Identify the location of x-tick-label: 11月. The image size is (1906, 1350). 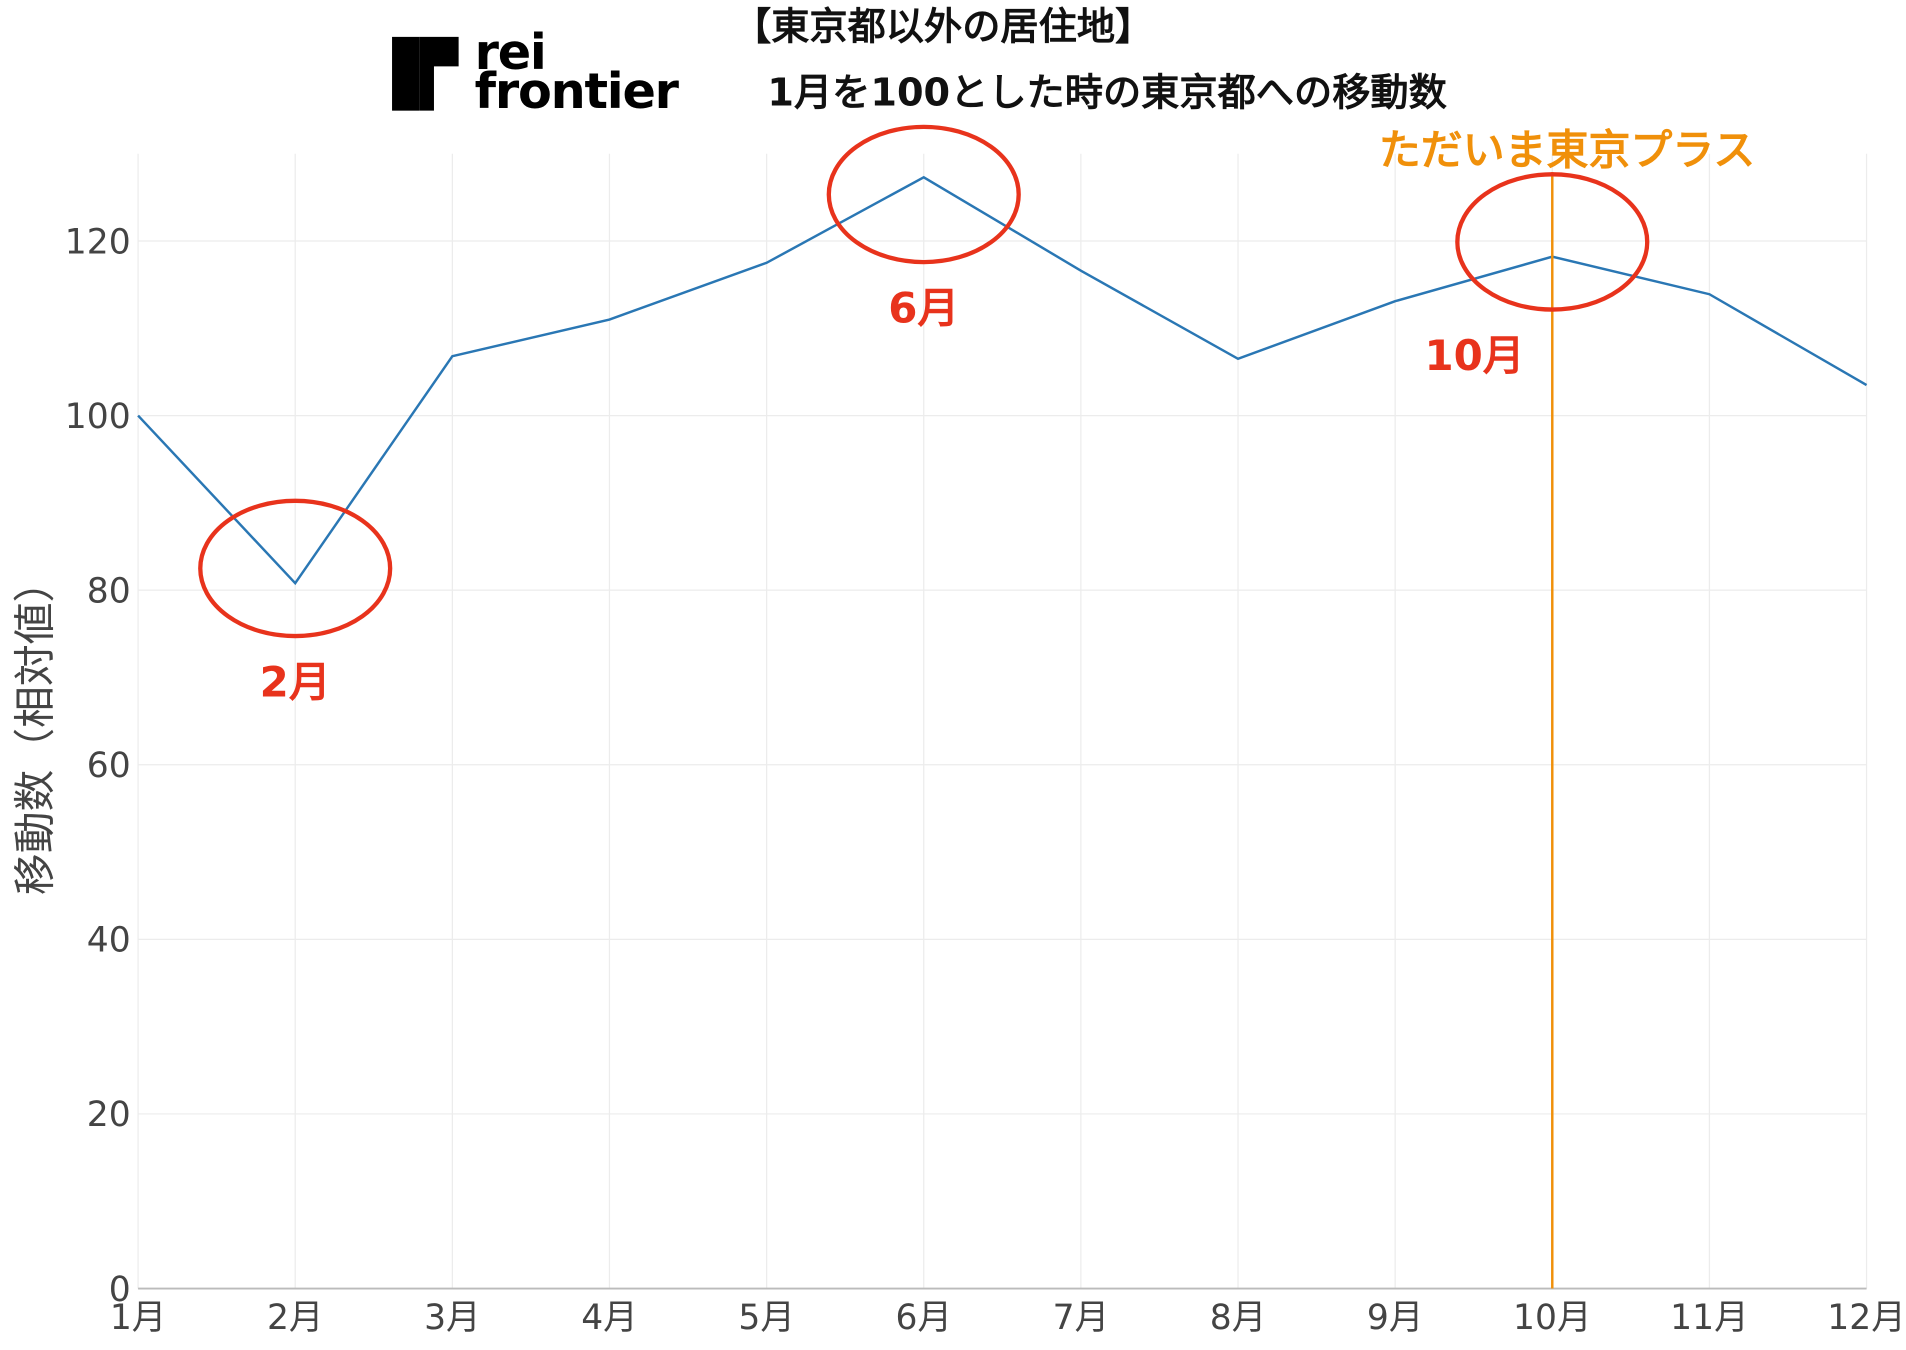
(1709, 1318).